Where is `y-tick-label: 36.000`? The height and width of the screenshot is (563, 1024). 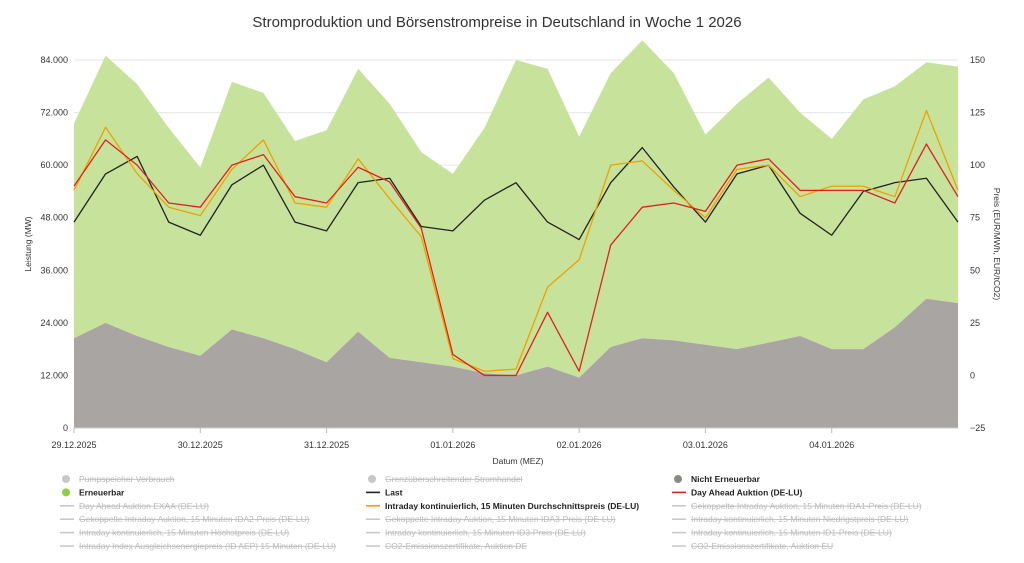
y-tick-label: 36.000 is located at coordinates (54, 270).